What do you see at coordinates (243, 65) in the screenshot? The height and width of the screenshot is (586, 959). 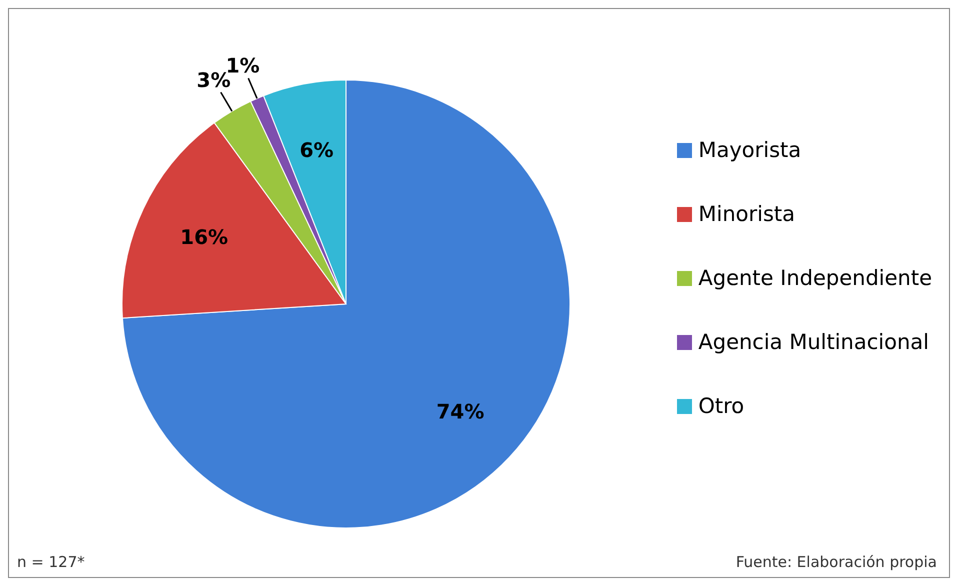 I see `data-label: 1%` at bounding box center [243, 65].